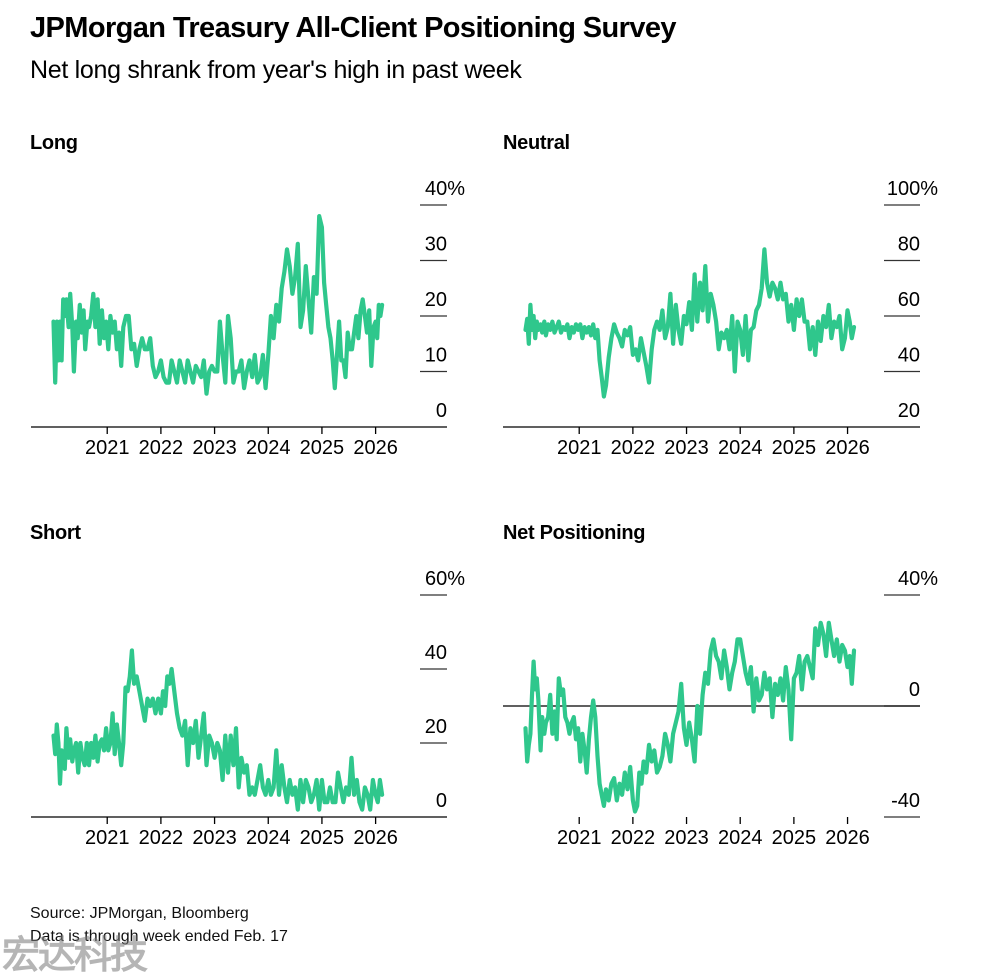 This screenshot has width=991, height=979. Describe the element at coordinates (375, 838) in the screenshot. I see `x-tick-label-short-5: 2026` at that location.